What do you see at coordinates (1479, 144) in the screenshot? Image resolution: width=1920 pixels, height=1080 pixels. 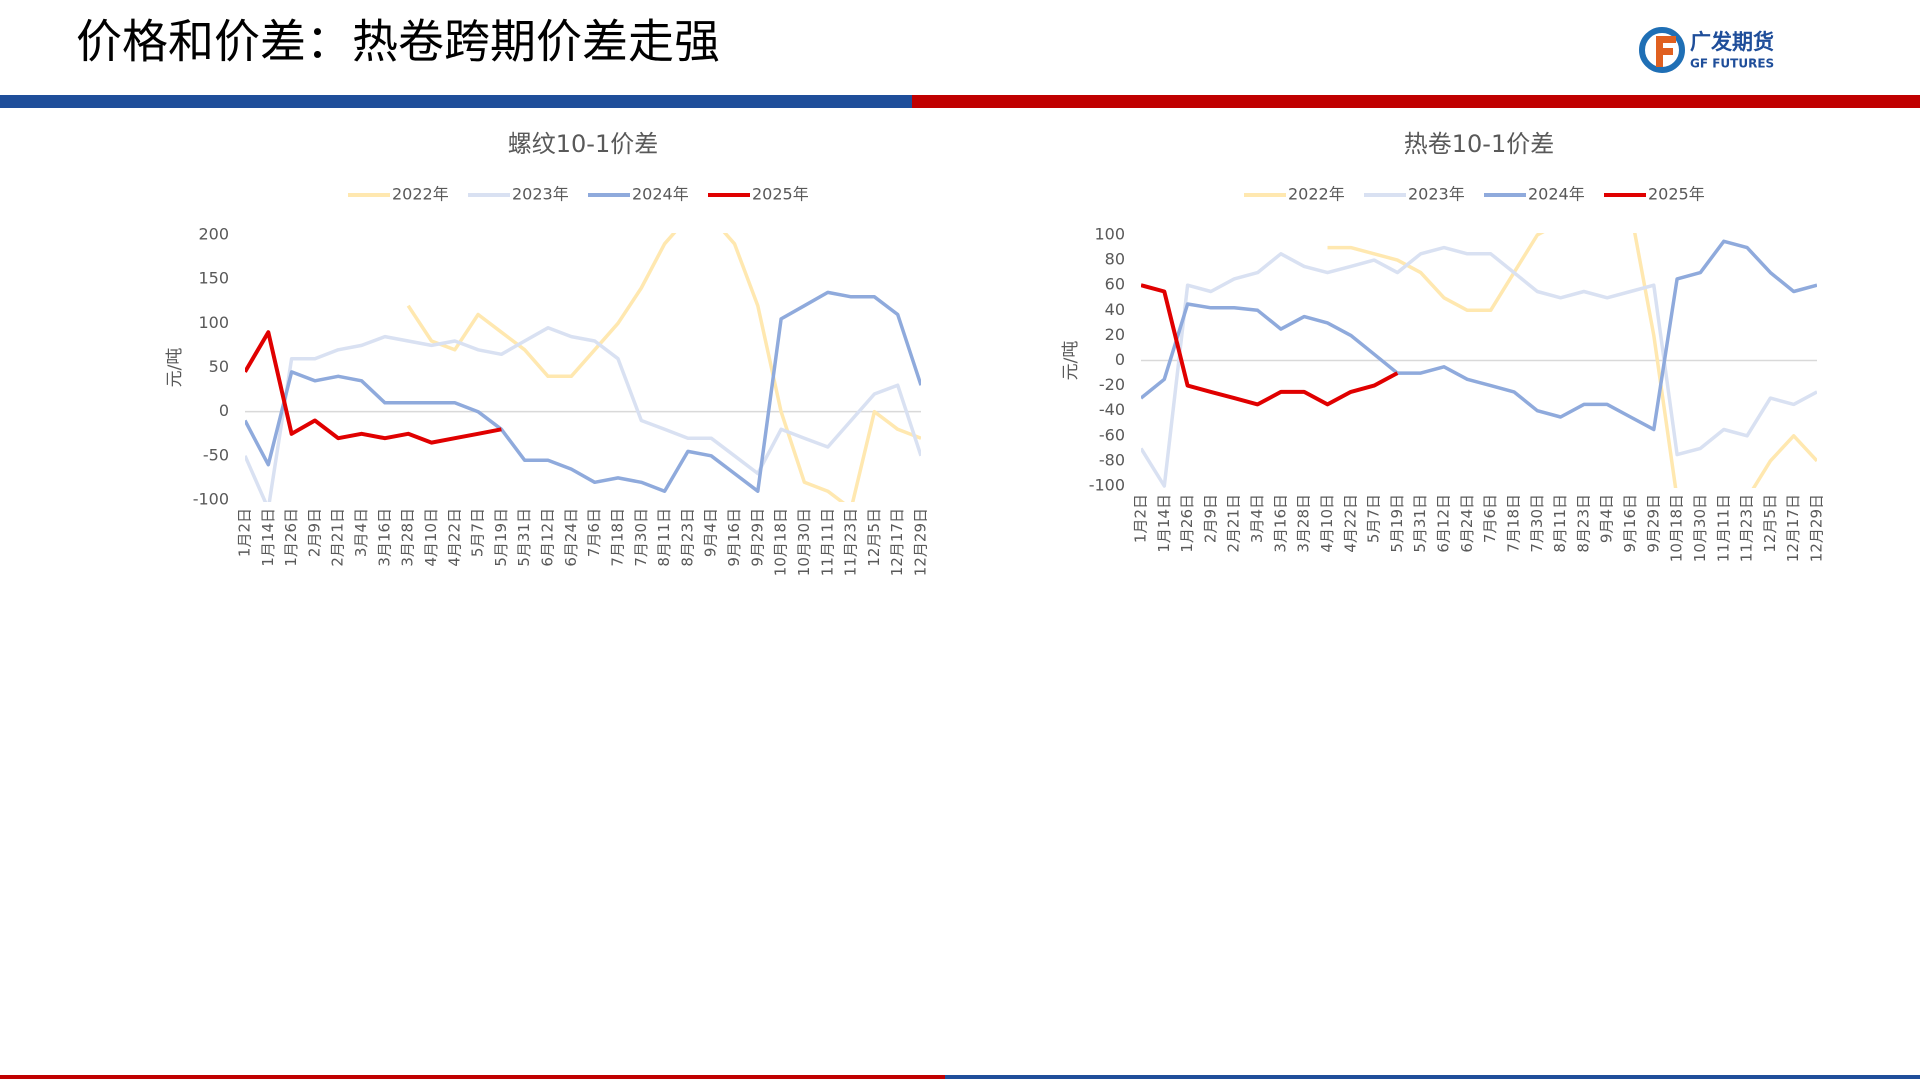 I see `chart-title: 热卷10-1价差` at bounding box center [1479, 144].